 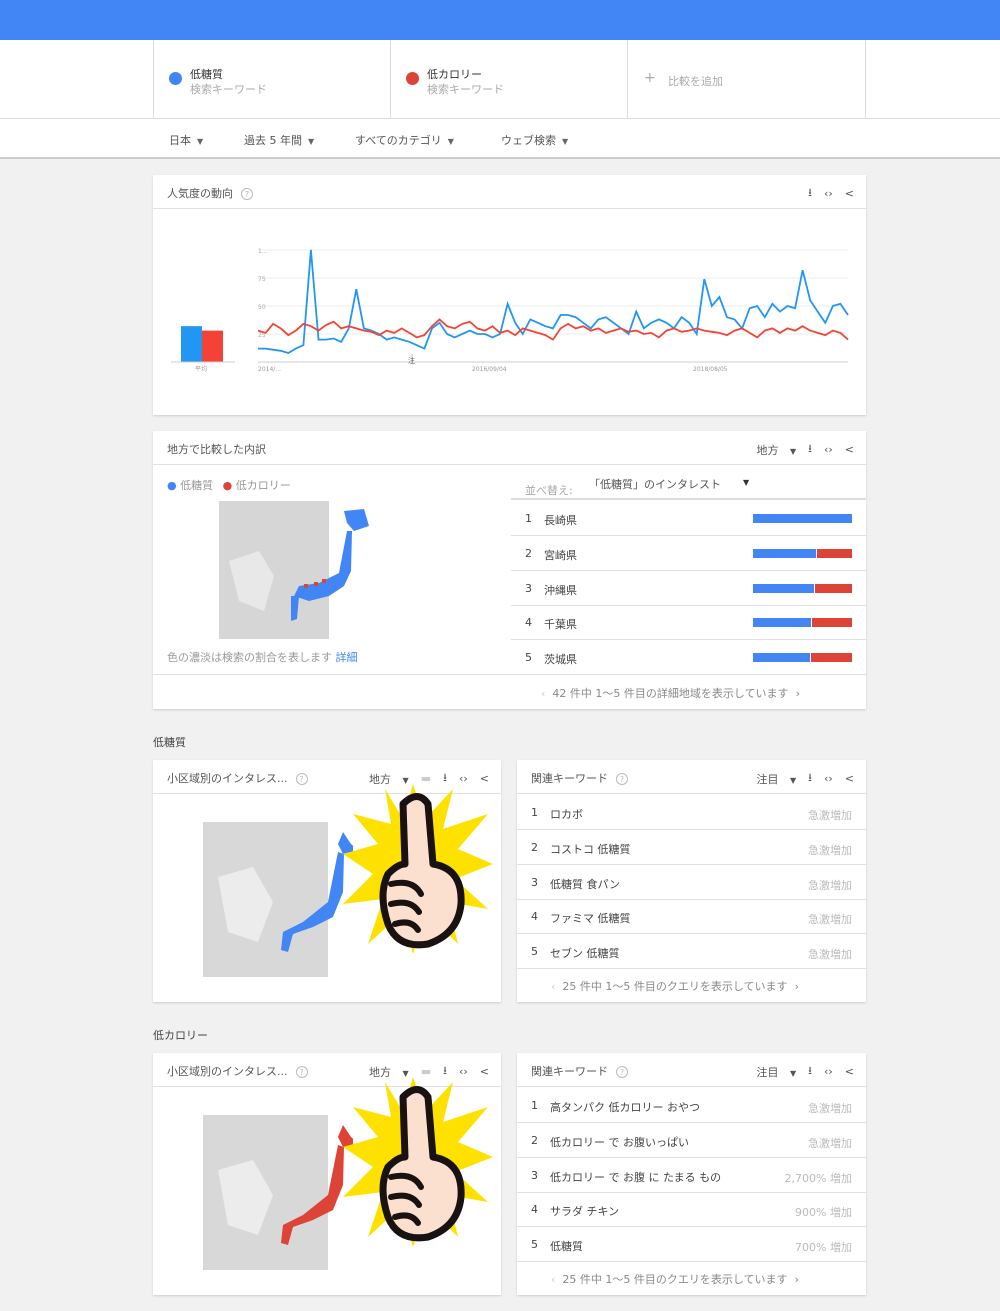 I want to click on filter-geo: 日本 ▼, so click(x=186, y=140).